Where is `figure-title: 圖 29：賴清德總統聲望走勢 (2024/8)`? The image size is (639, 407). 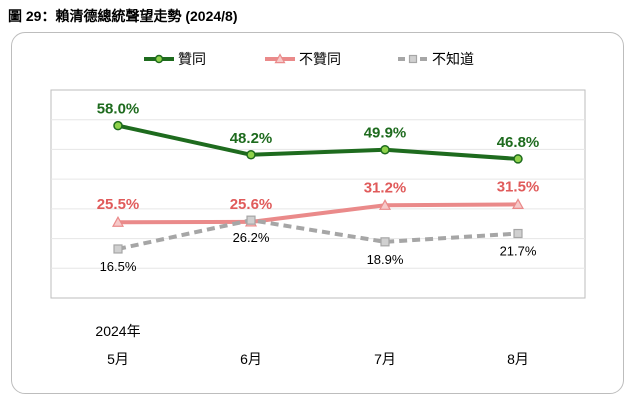
figure-title: 圖 29：賴清德總統聲望走勢 (2024/8) is located at coordinates (123, 16).